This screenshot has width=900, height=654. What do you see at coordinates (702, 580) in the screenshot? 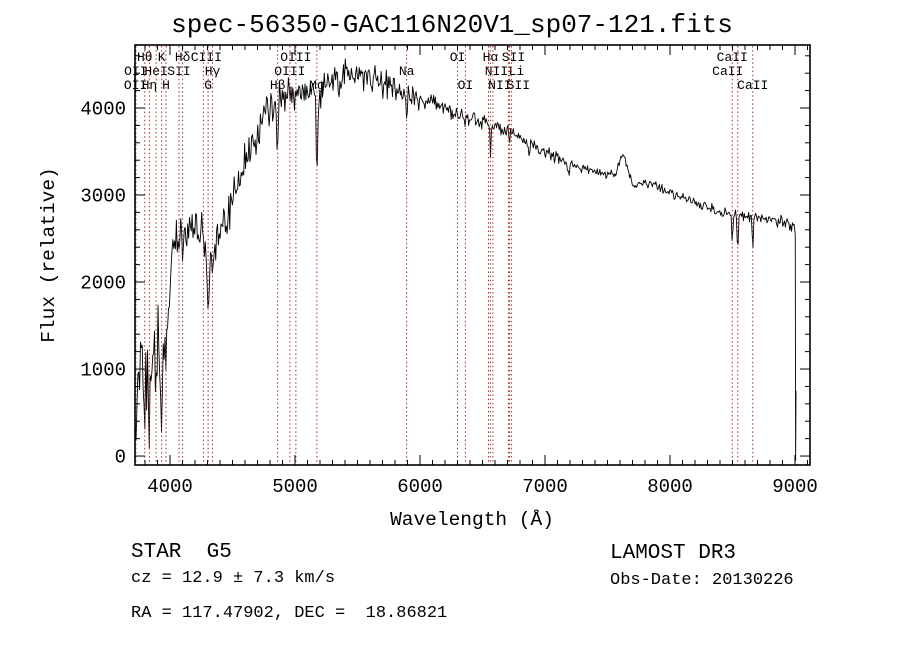
I see `obs-date-label: Obs-Date: 20130226` at bounding box center [702, 580].